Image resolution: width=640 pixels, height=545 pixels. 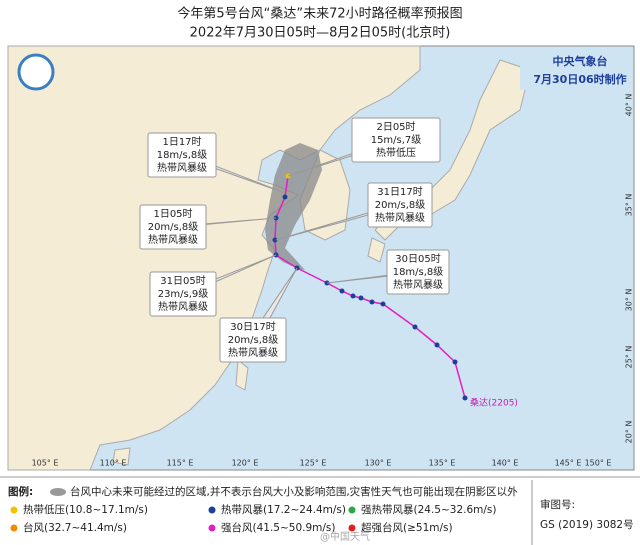 I want to click on legend-item: 超强台风(≥51m/s), so click(x=407, y=527).